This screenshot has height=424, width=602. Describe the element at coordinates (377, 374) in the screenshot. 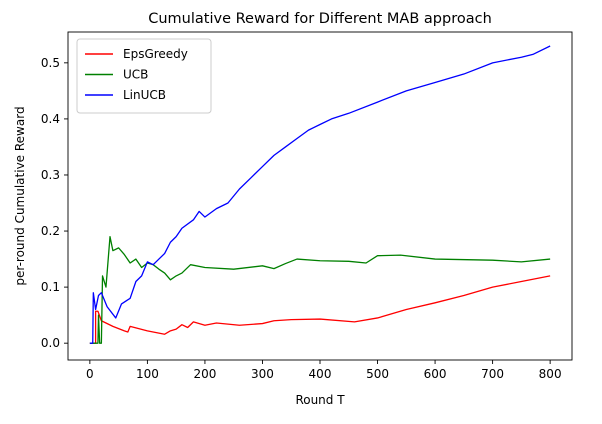

I see `x-tick-label: 500` at that location.